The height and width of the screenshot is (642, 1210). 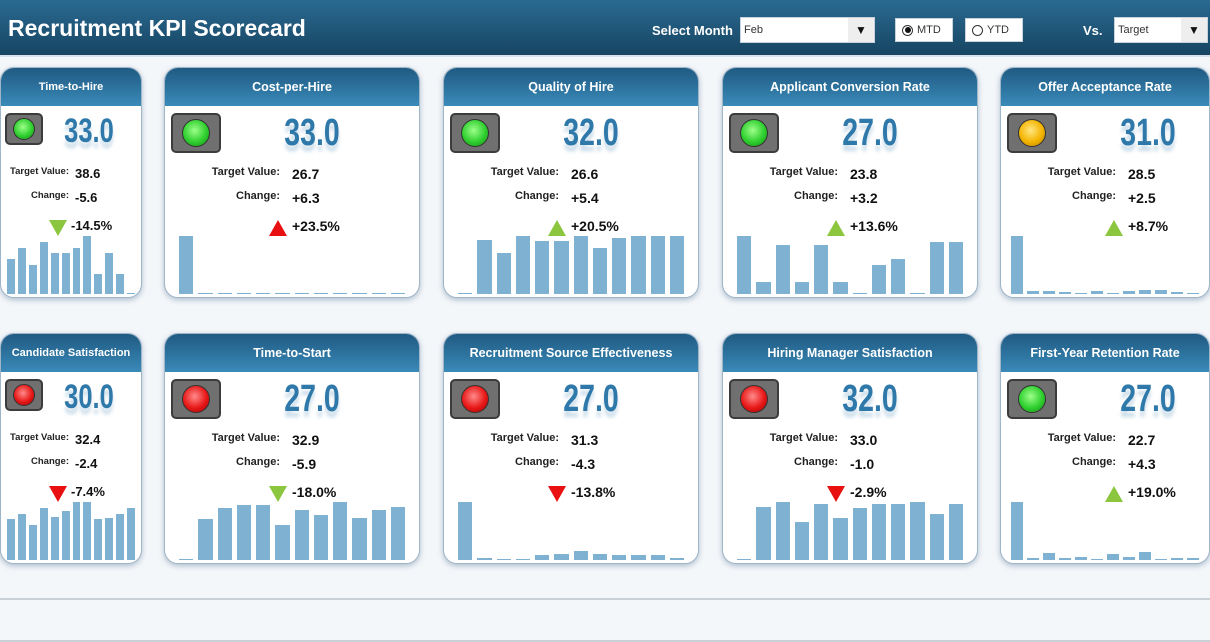 I want to click on change-value: -1.0, so click(x=862, y=464).